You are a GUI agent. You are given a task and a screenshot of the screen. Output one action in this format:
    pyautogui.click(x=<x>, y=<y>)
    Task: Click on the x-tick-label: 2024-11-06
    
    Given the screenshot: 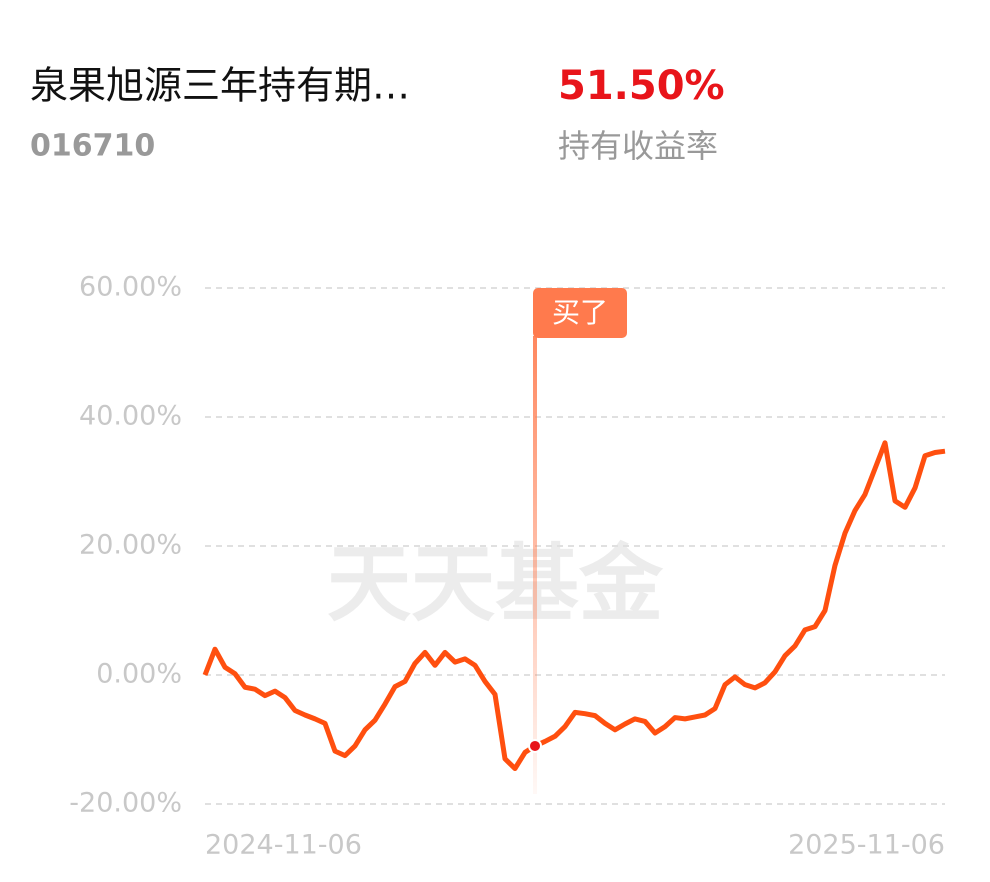 What is the action you would take?
    pyautogui.click(x=283, y=845)
    